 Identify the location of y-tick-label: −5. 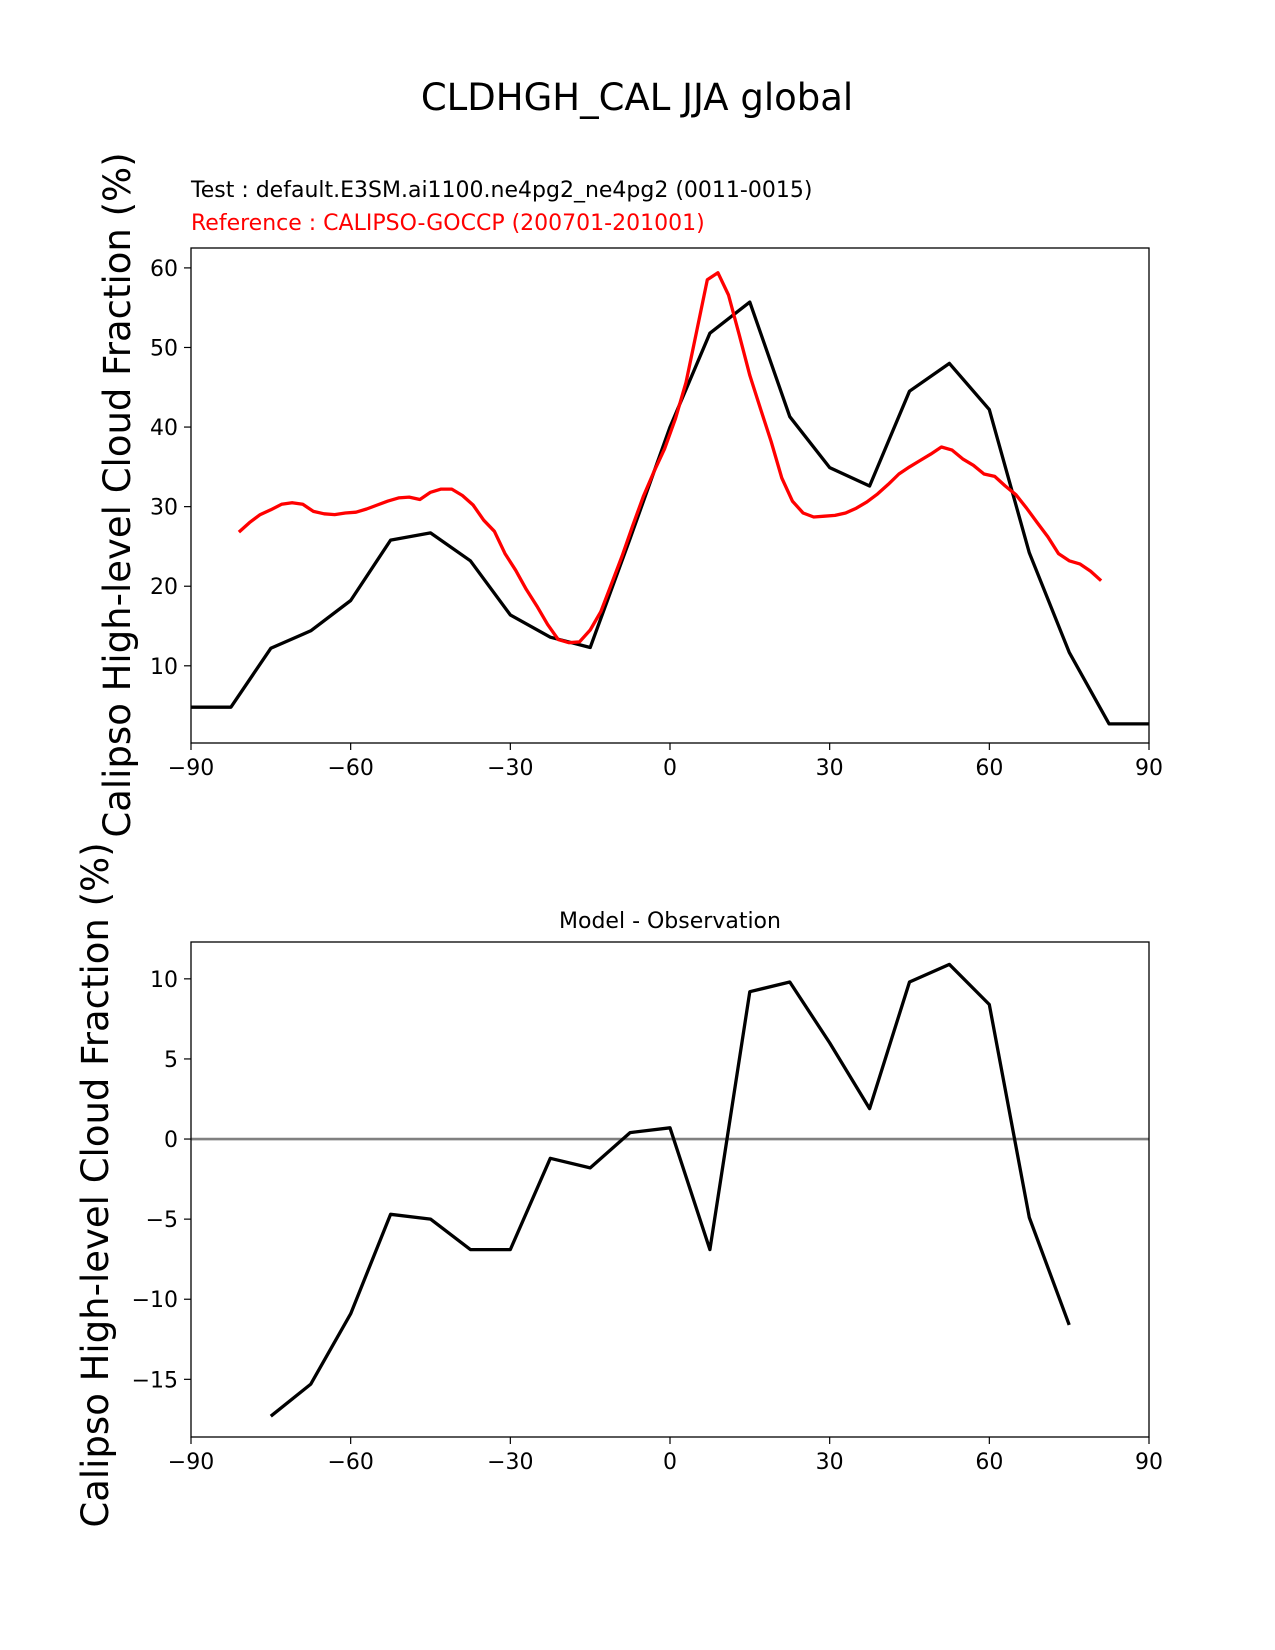
(162, 1220).